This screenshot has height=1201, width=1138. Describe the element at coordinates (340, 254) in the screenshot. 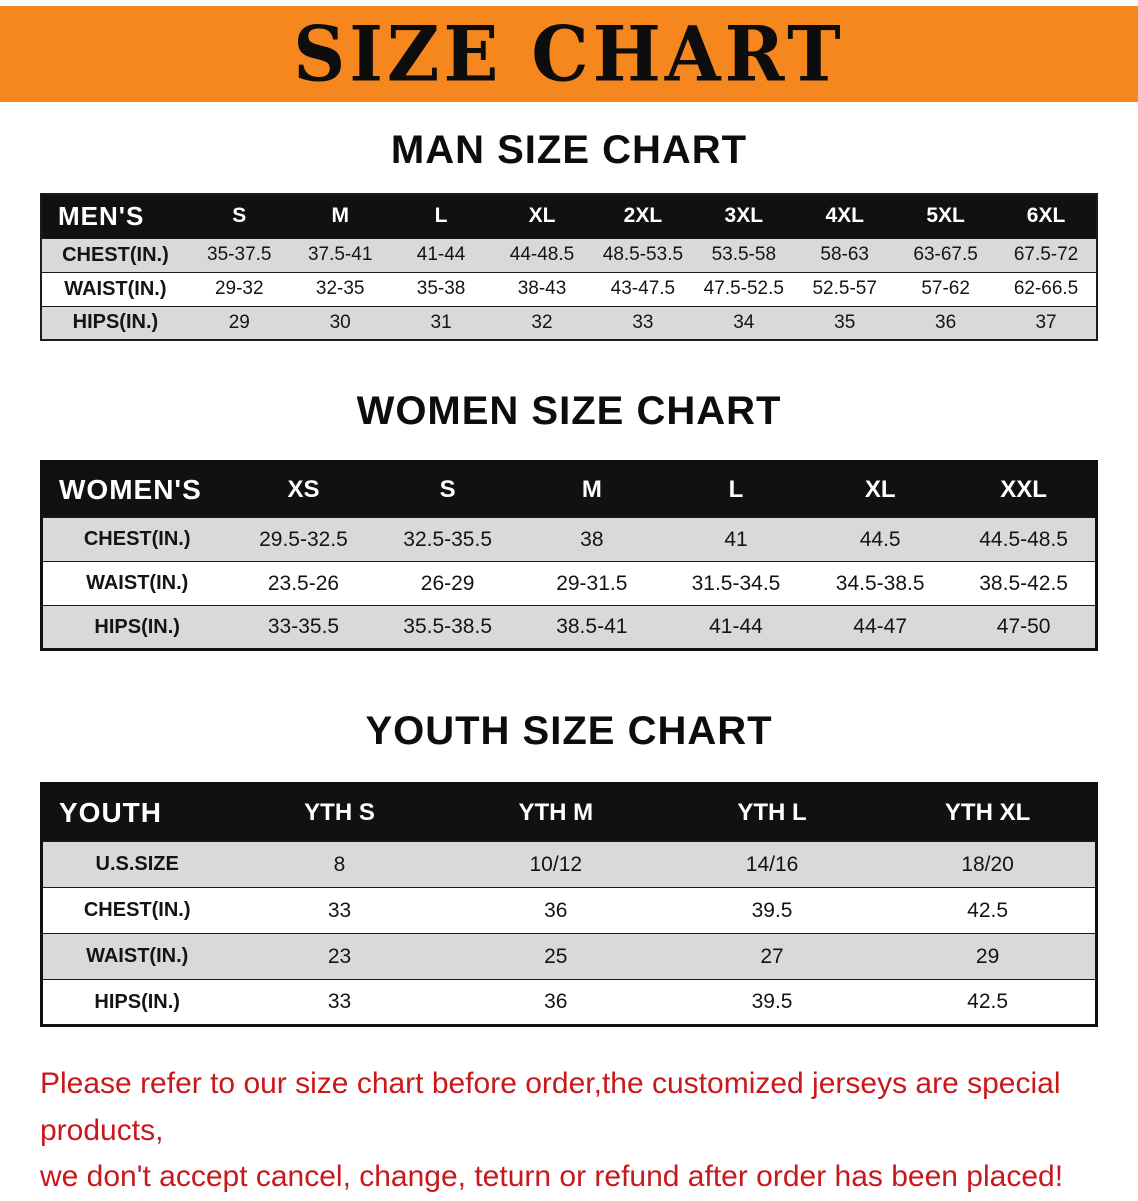

I see `measure-value-cell: 37.5-41` at that location.